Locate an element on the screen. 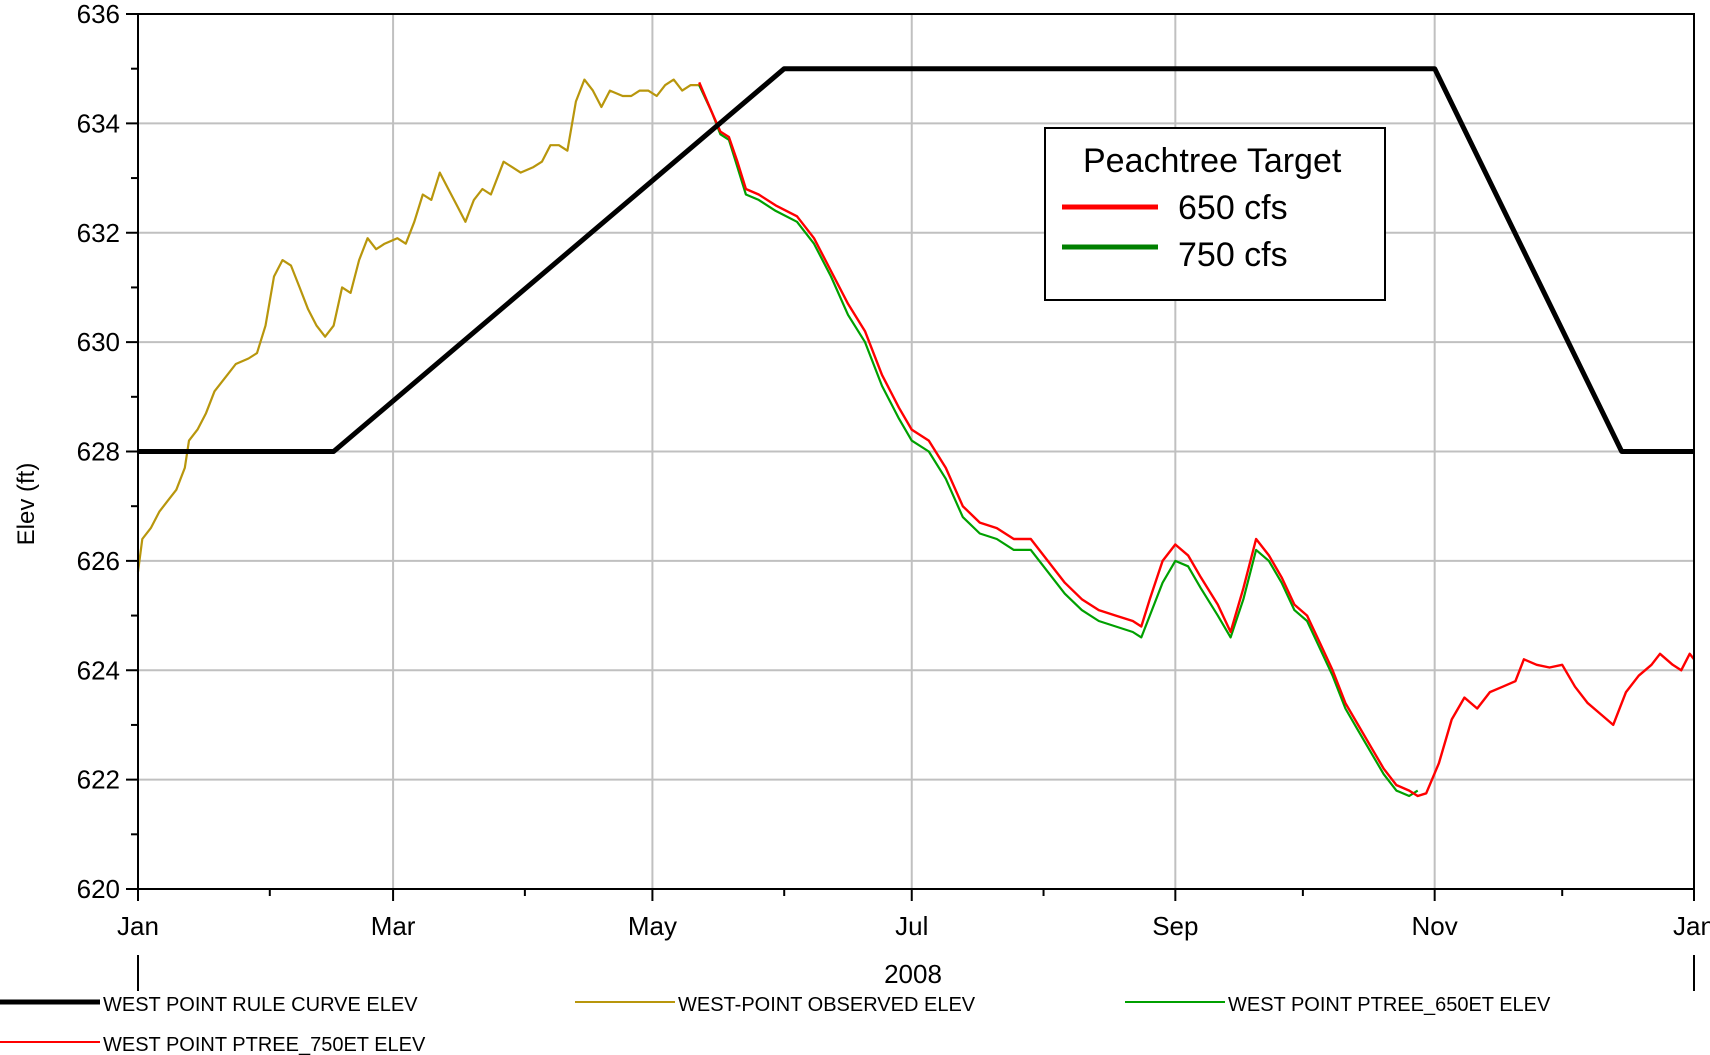 The image size is (1710, 1055). inset-legend: Peachtree Target 650 cfs 750 cfs is located at coordinates (1215, 214).